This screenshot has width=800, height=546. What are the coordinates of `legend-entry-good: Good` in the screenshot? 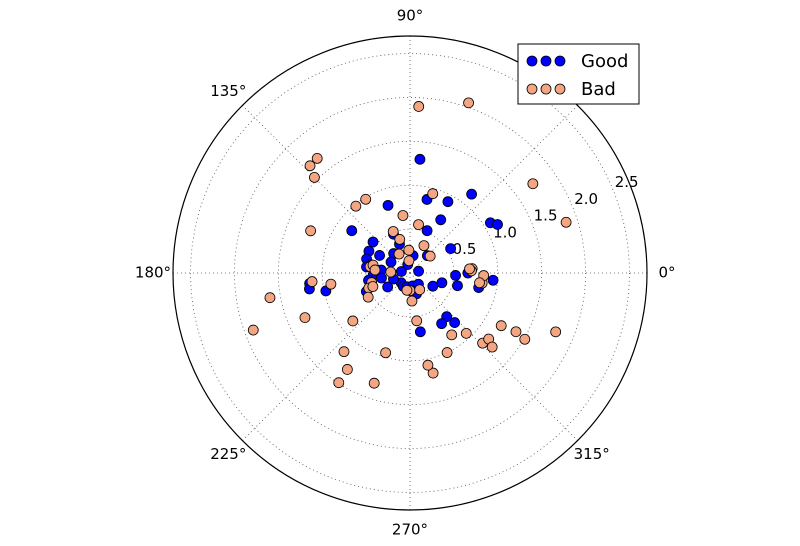 It's located at (577, 61).